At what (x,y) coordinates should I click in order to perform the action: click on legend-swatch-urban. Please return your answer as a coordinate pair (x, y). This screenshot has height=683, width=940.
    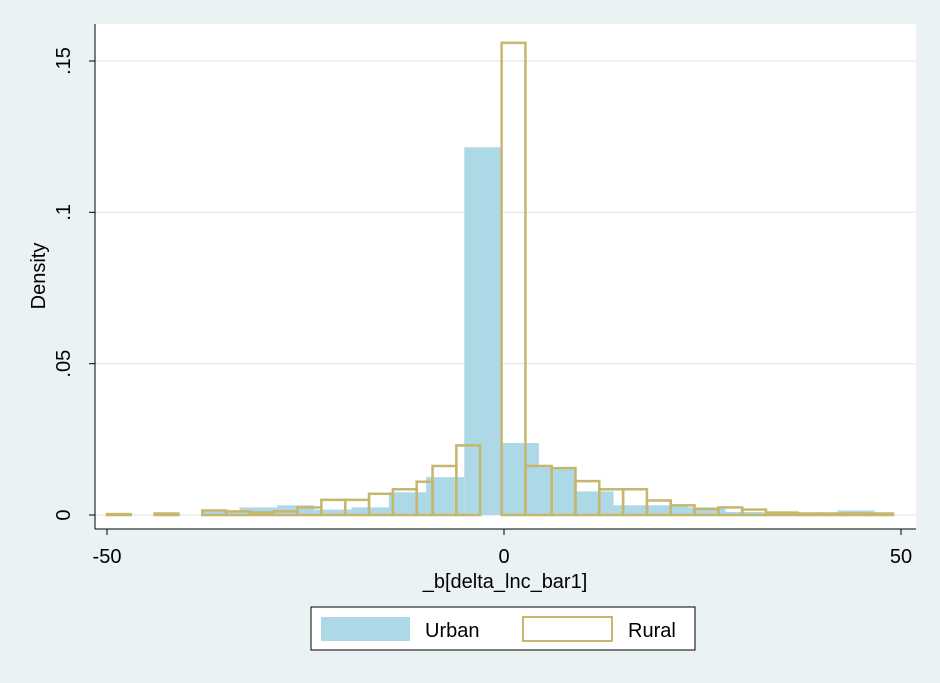
    Looking at the image, I should click on (365, 629).